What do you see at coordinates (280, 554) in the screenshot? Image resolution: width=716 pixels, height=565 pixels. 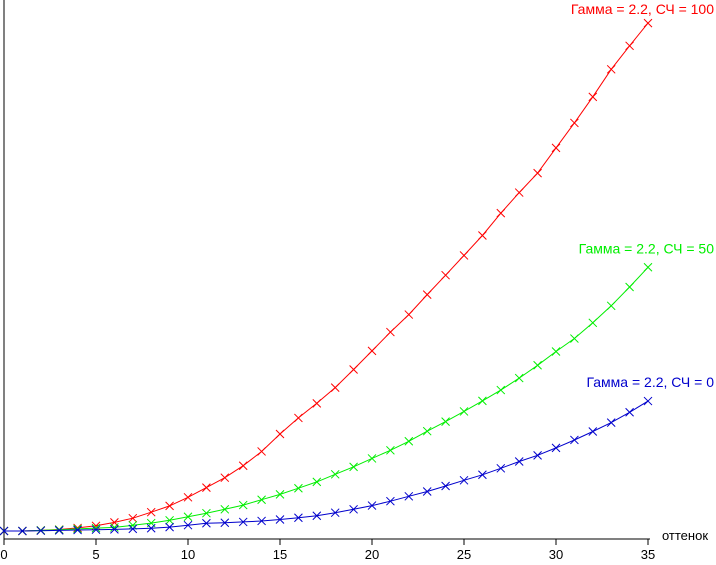 I see `x-tick-label: 15` at bounding box center [280, 554].